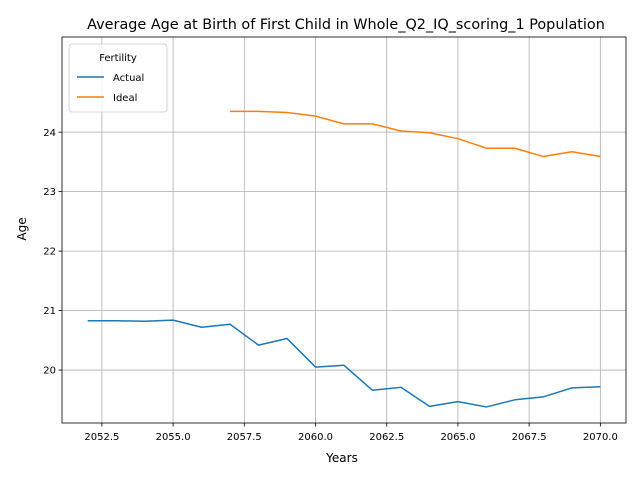 This screenshot has width=640, height=484. What do you see at coordinates (49, 371) in the screenshot?
I see `y-tick-label: 20` at bounding box center [49, 371].